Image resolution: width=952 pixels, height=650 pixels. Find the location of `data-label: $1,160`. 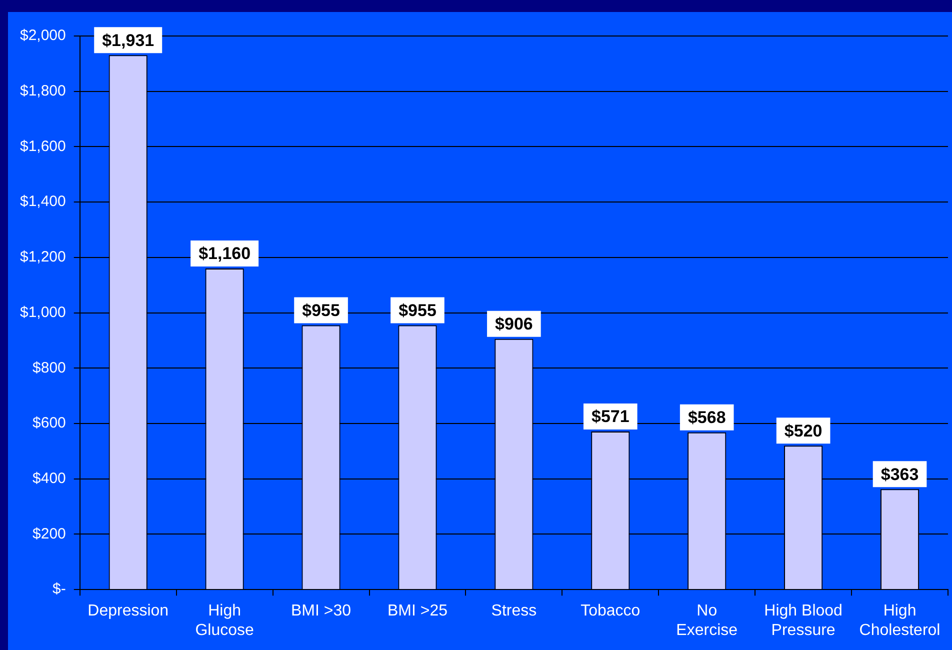

data-label: $1,160 is located at coordinates (224, 254).